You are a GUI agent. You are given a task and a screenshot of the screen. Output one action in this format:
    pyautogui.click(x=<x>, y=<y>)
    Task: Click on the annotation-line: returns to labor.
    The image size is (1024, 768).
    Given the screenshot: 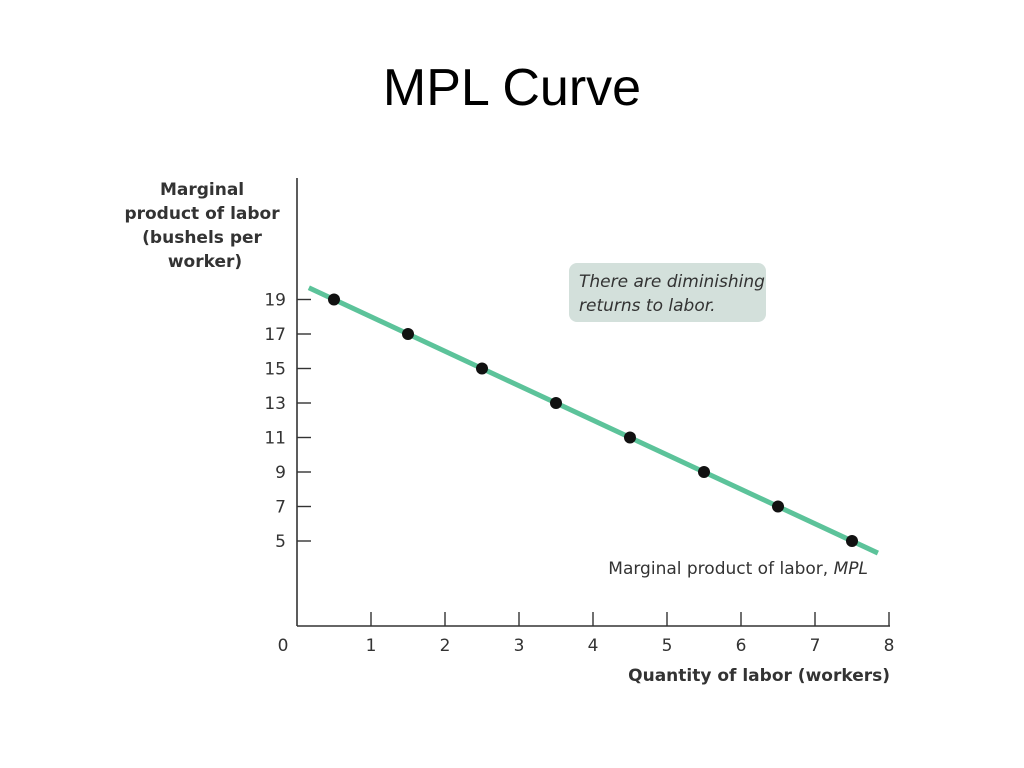 What is the action you would take?
    pyautogui.click(x=647, y=306)
    